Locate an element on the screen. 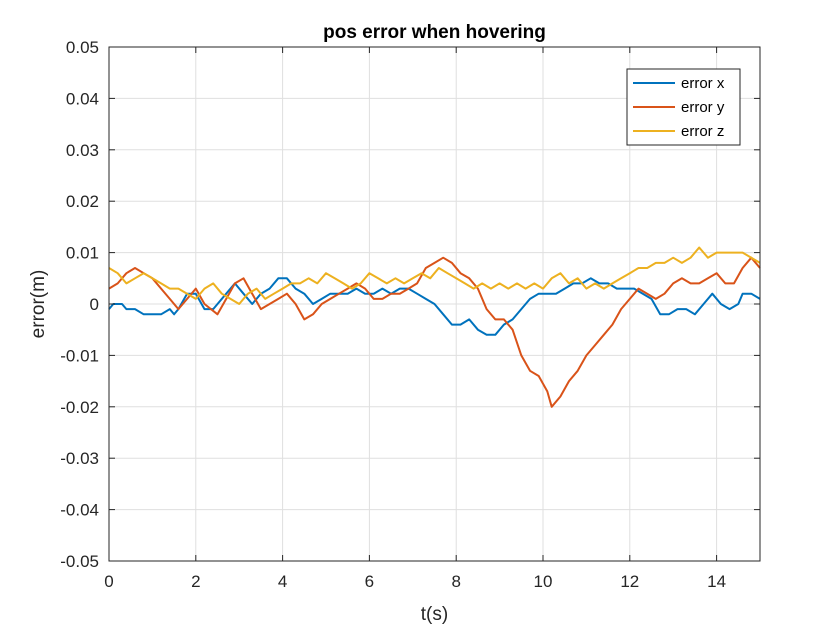 This screenshot has width=840, height=635. y-tick-label: 0.01 is located at coordinates (82, 253).